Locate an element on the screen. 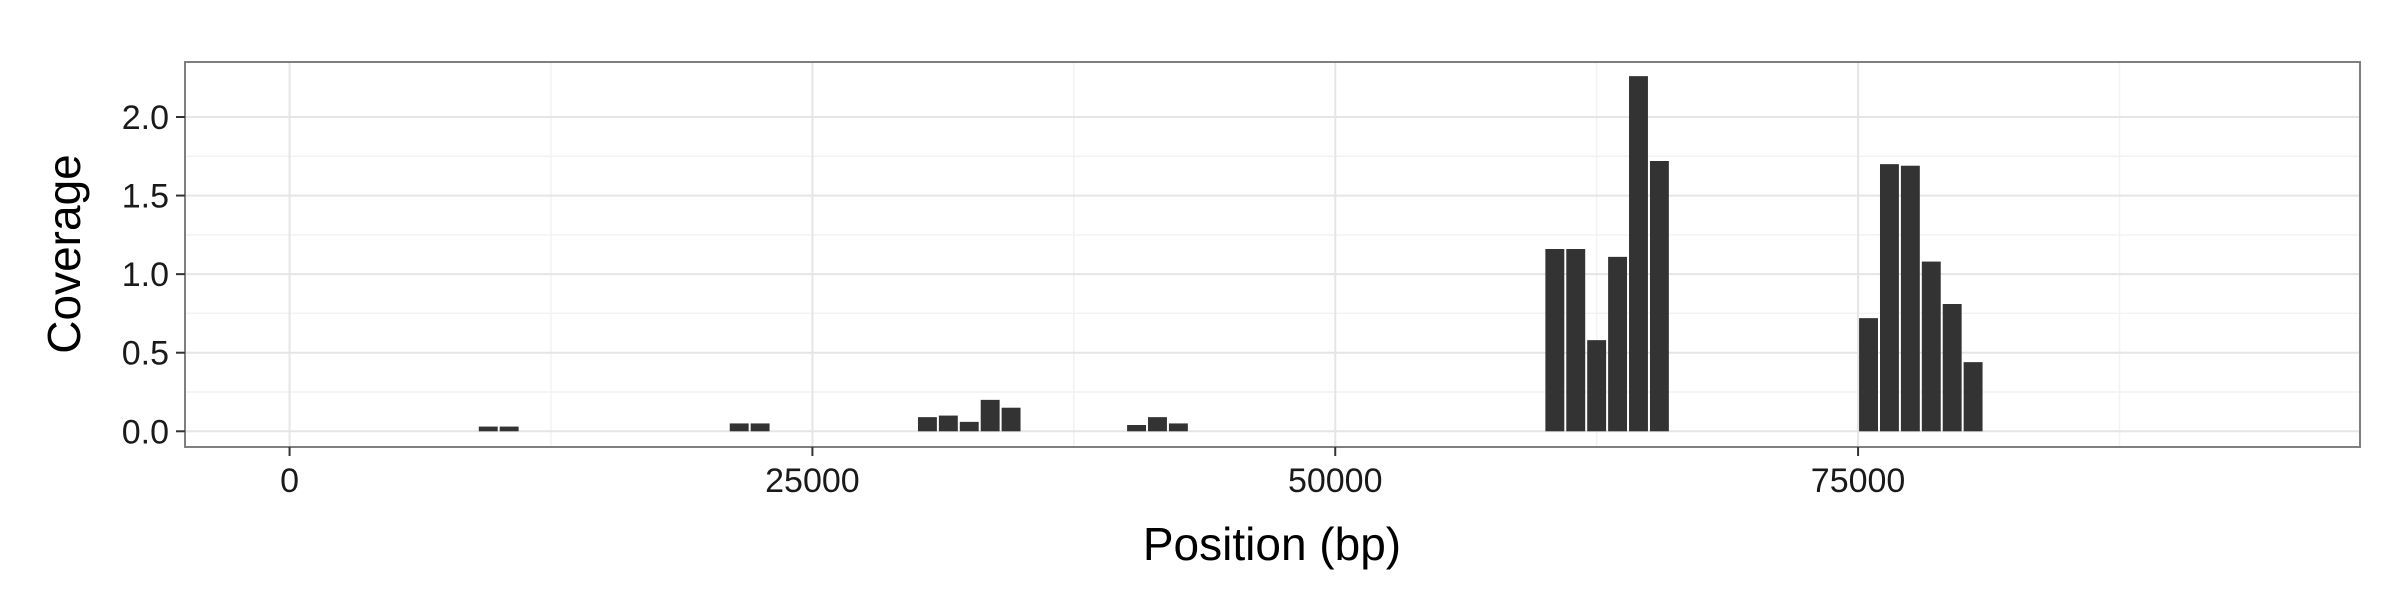 The image size is (2400, 605). x-tick-label: 25000 is located at coordinates (812, 481).